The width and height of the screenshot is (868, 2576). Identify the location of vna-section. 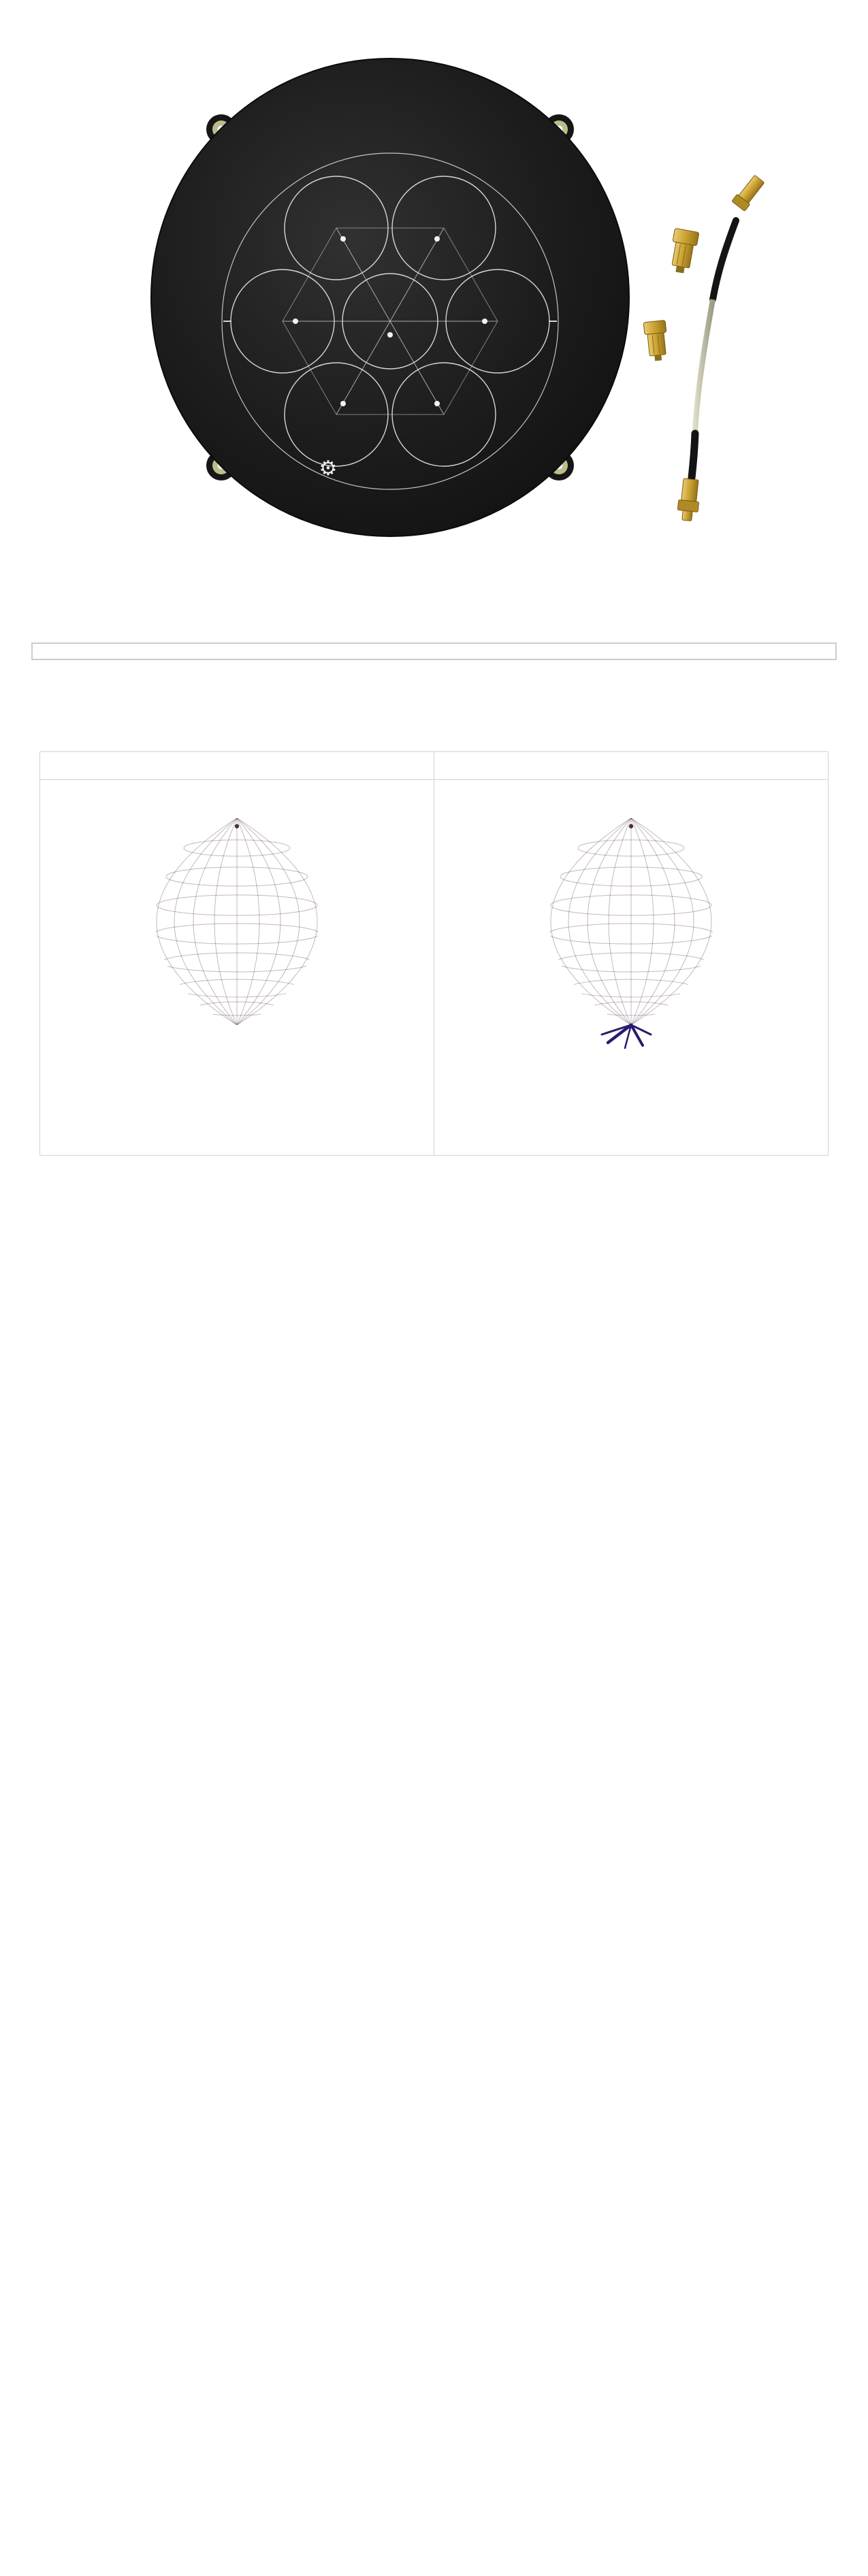
(434, 651).